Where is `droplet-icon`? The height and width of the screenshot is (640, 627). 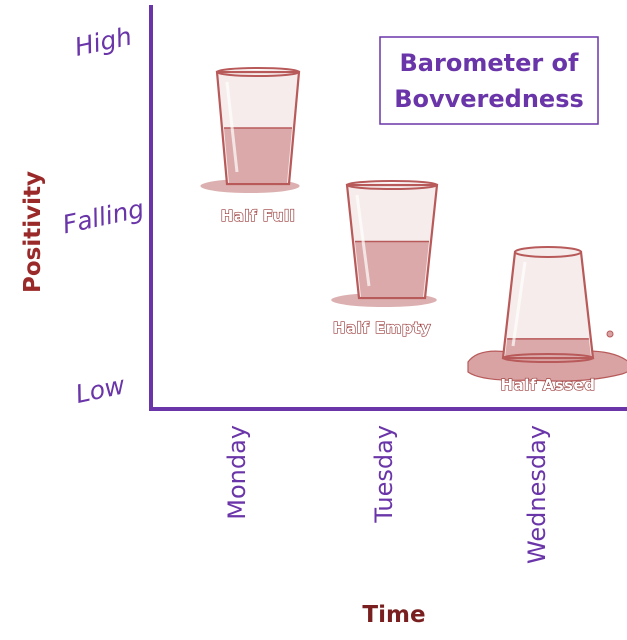 droplet-icon is located at coordinates (610, 334).